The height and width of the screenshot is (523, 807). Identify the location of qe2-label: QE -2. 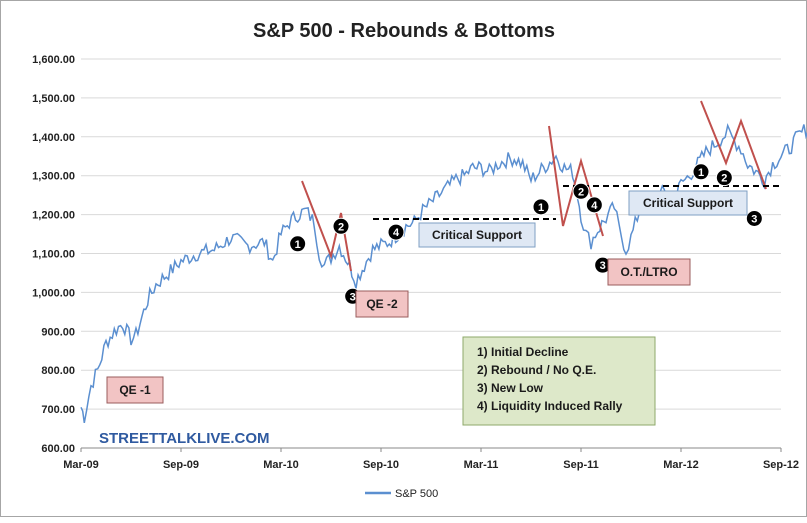
(382, 304).